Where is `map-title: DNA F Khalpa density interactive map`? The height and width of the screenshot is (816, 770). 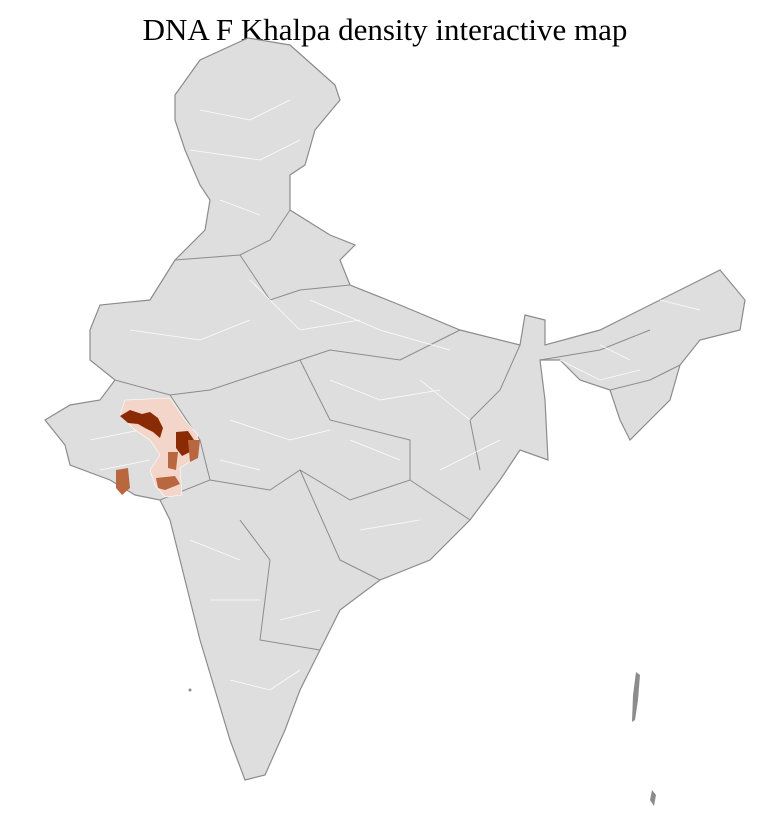 map-title: DNA F Khalpa density interactive map is located at coordinates (385, 29).